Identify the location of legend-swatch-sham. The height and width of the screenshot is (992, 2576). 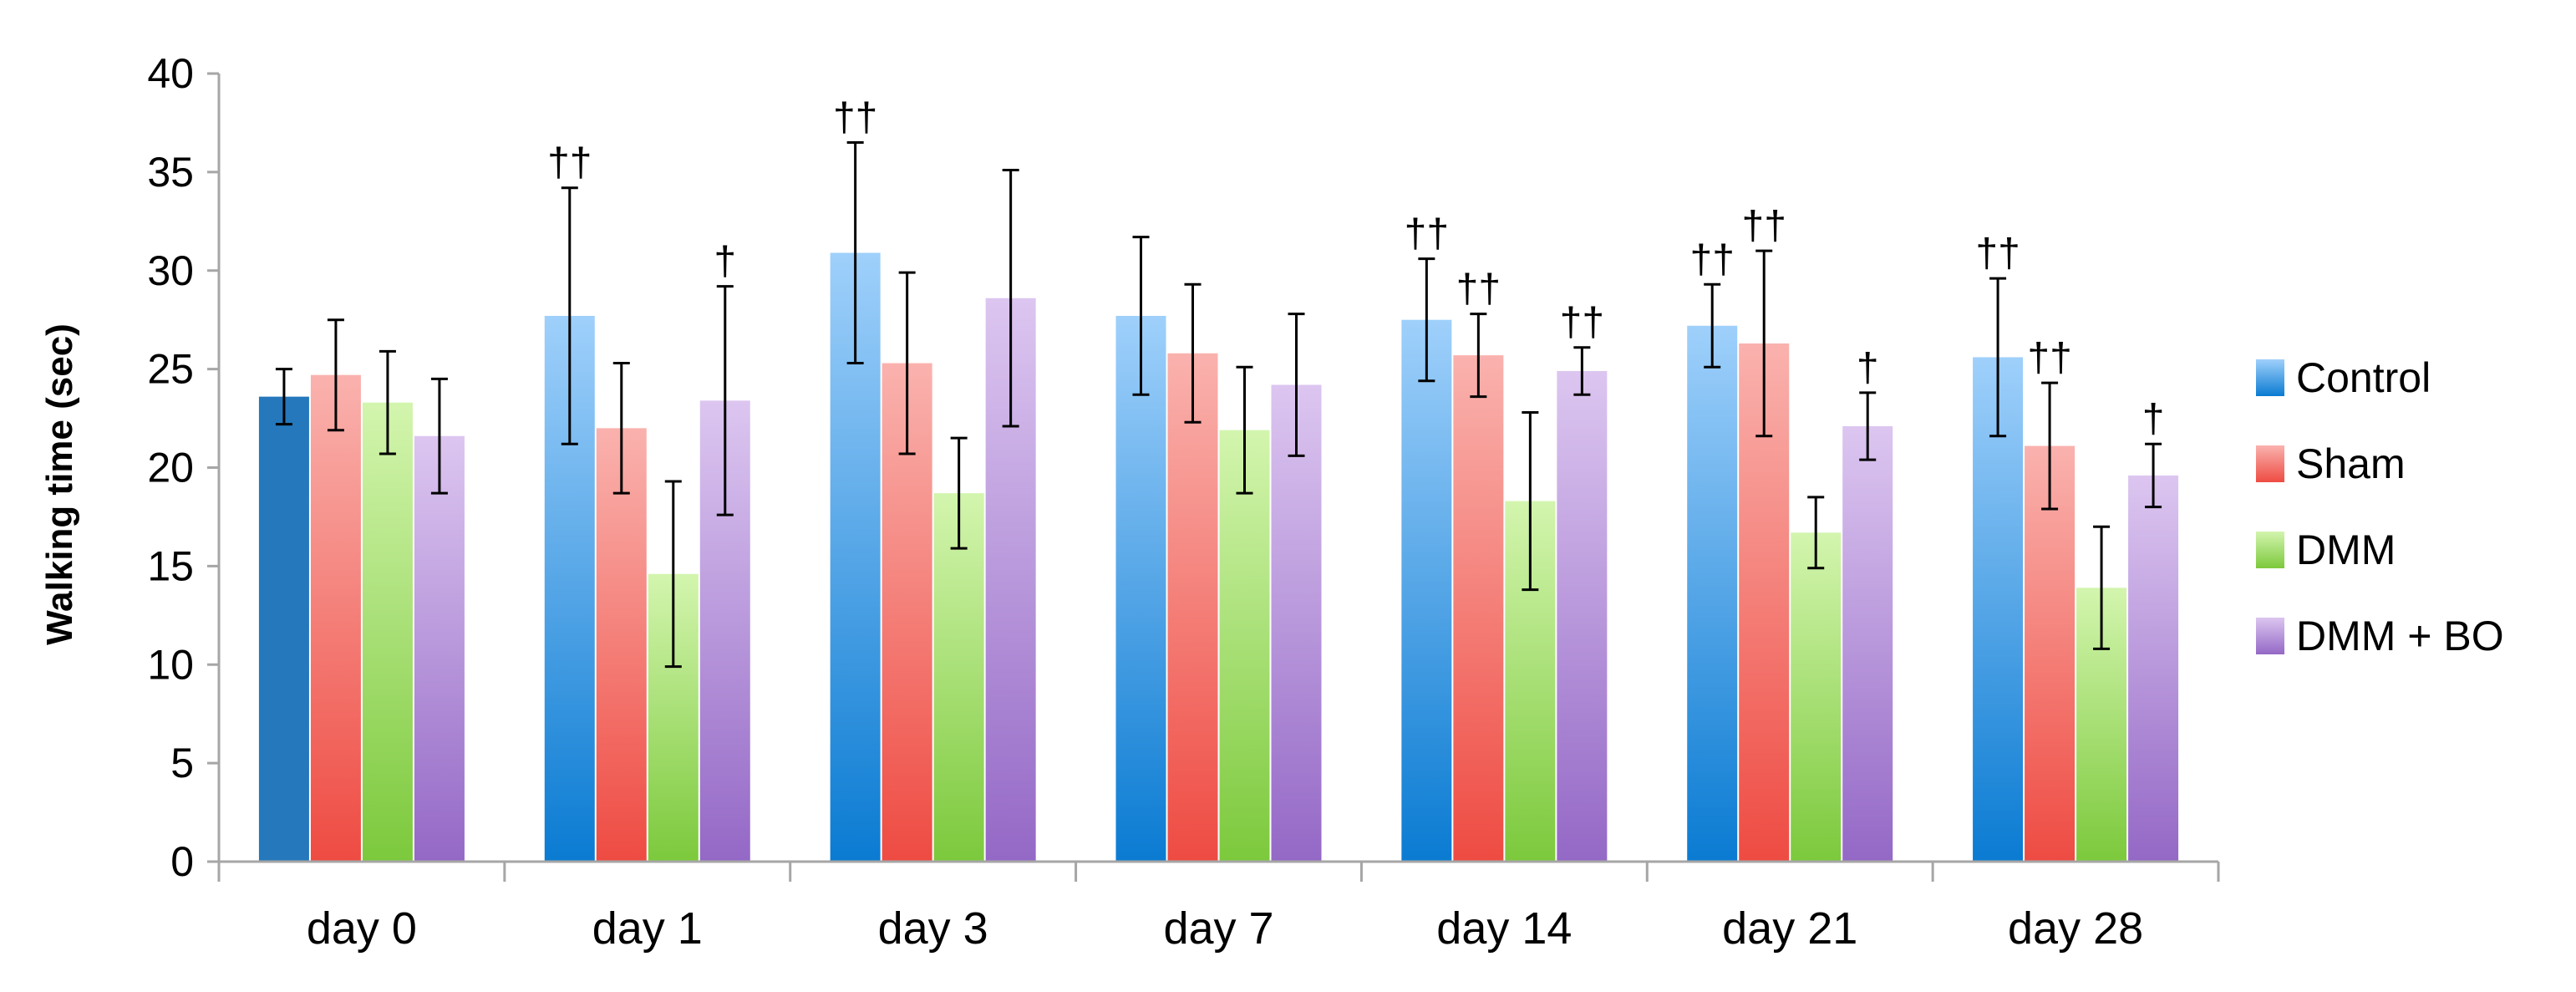
(2270, 463).